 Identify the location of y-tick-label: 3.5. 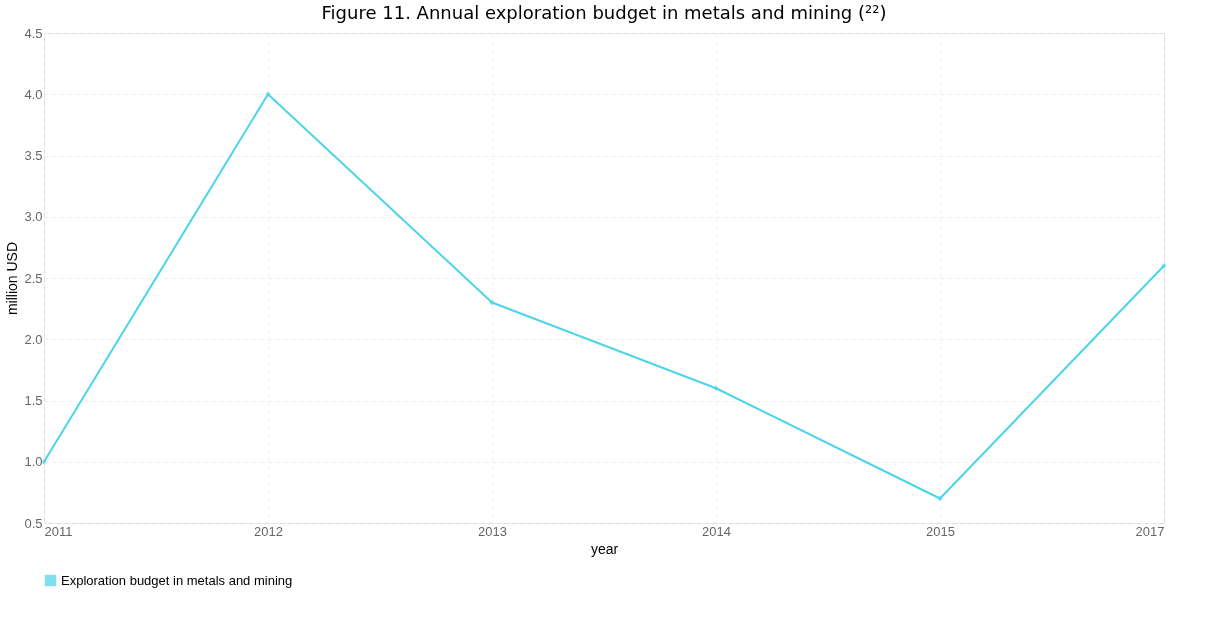
(33, 155).